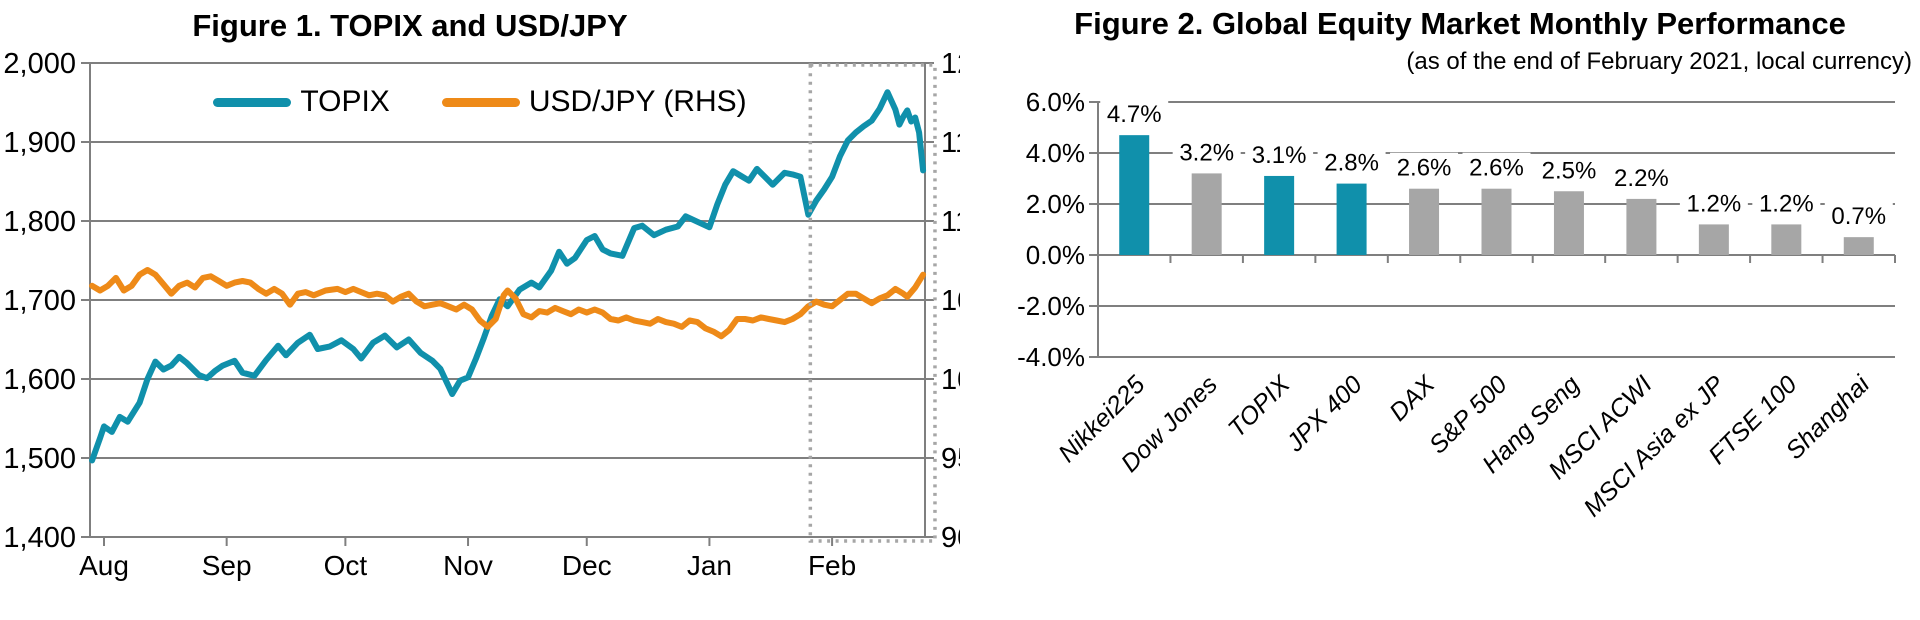 The image size is (1920, 620). I want to click on left-axis-label: 1,400, so click(39, 538).